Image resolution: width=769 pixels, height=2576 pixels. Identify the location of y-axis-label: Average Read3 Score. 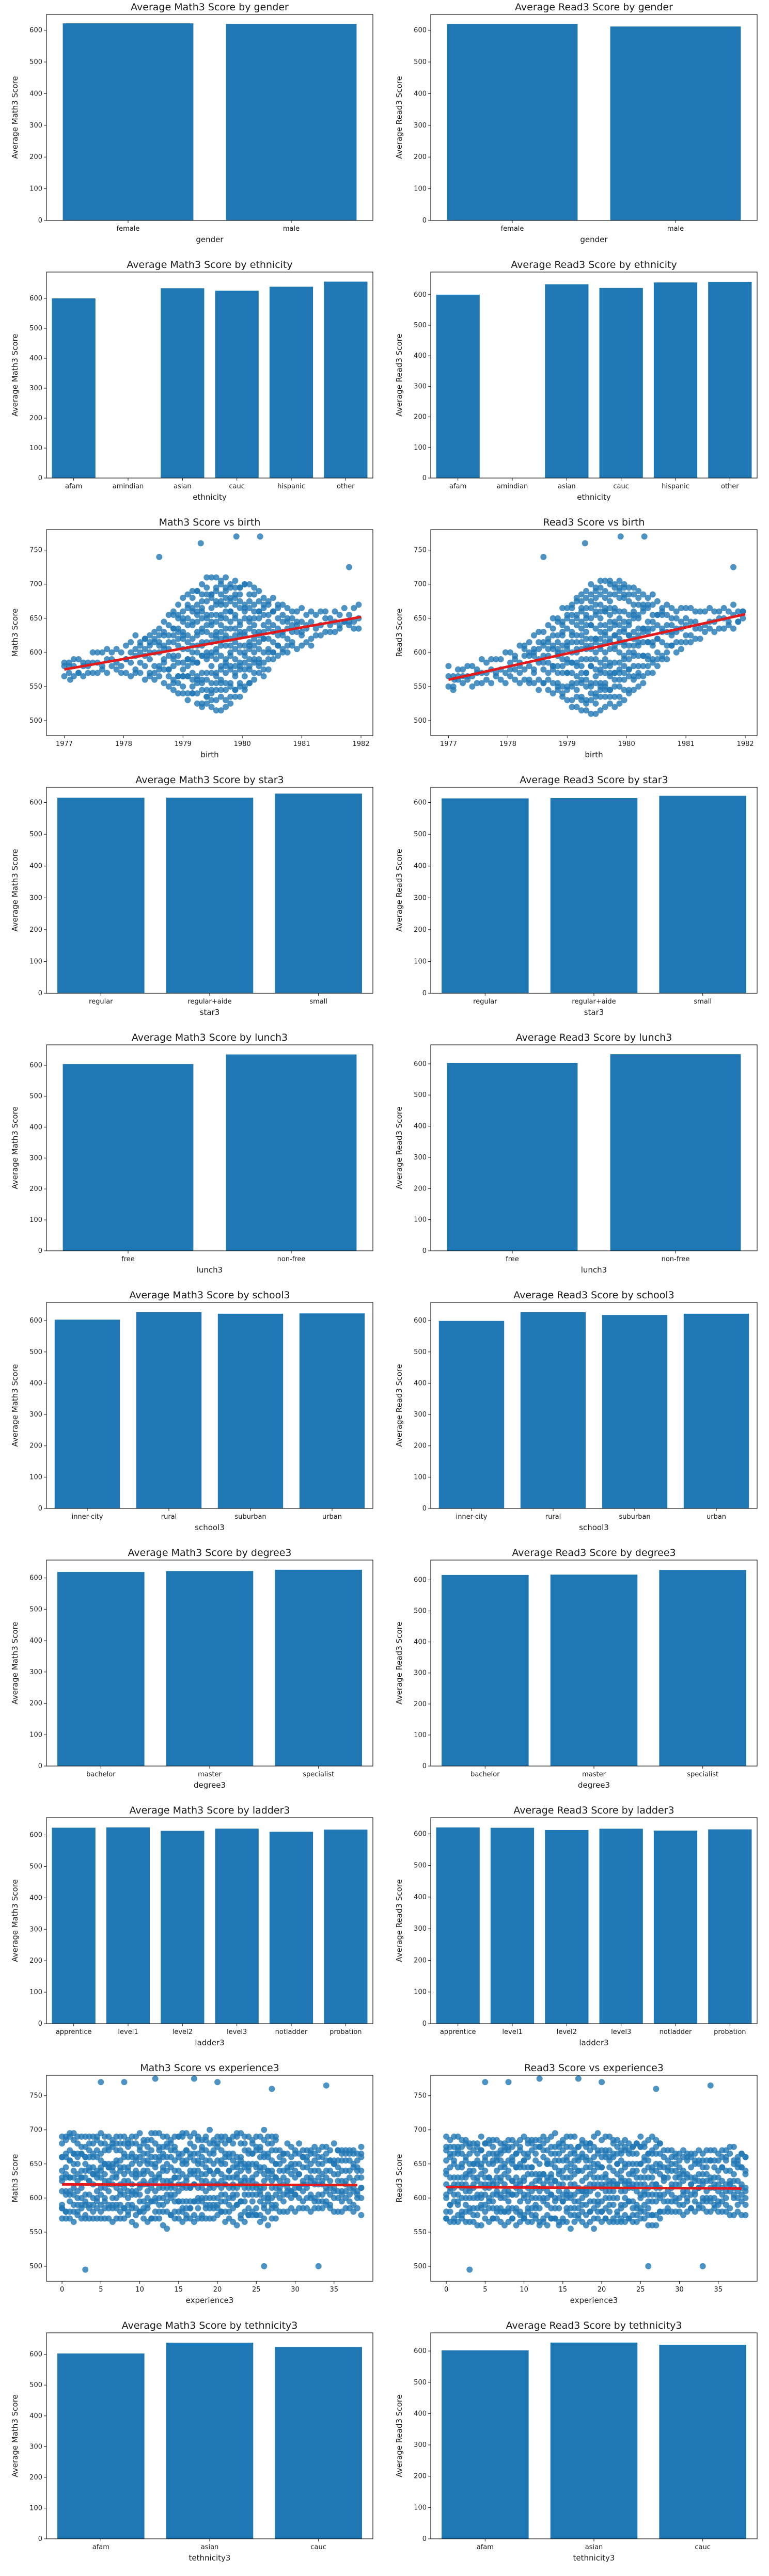
(399, 1147).